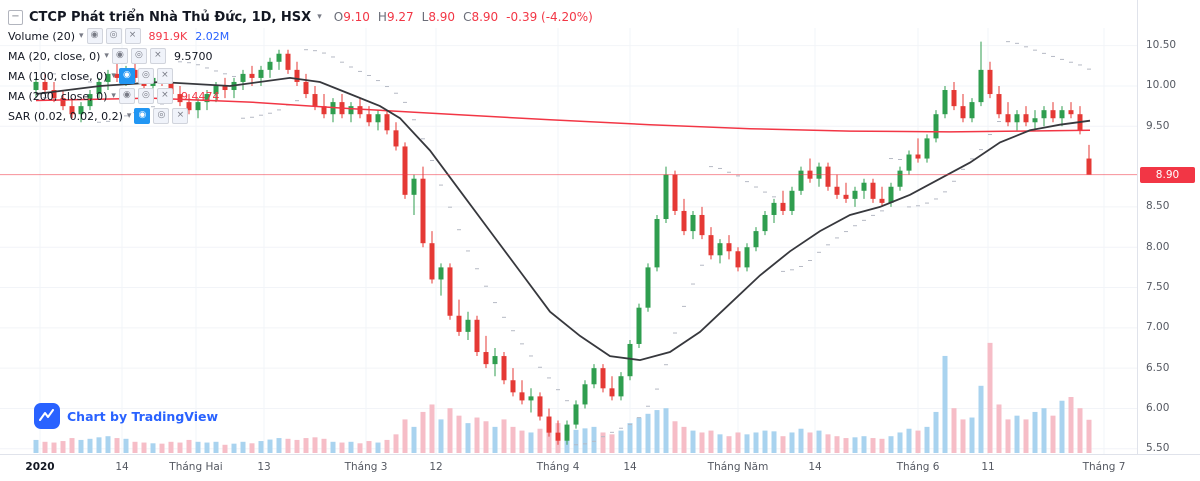 This screenshot has width=1200, height=481. Describe the element at coordinates (1158, 407) in the screenshot. I see `price-axis-label: 6.00` at that location.